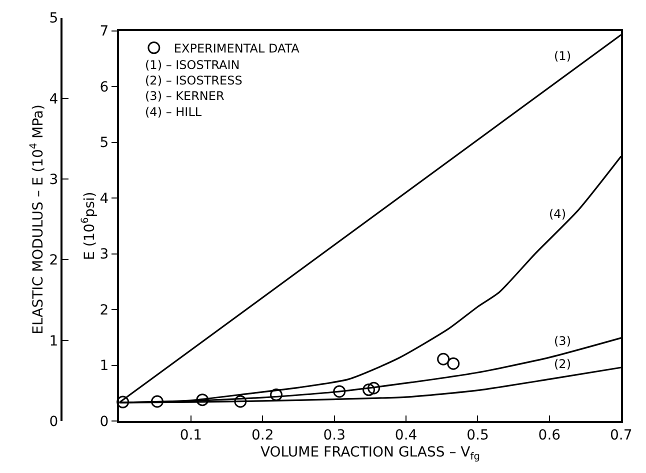  I want to click on y2-tick-label: 1, so click(53, 341).